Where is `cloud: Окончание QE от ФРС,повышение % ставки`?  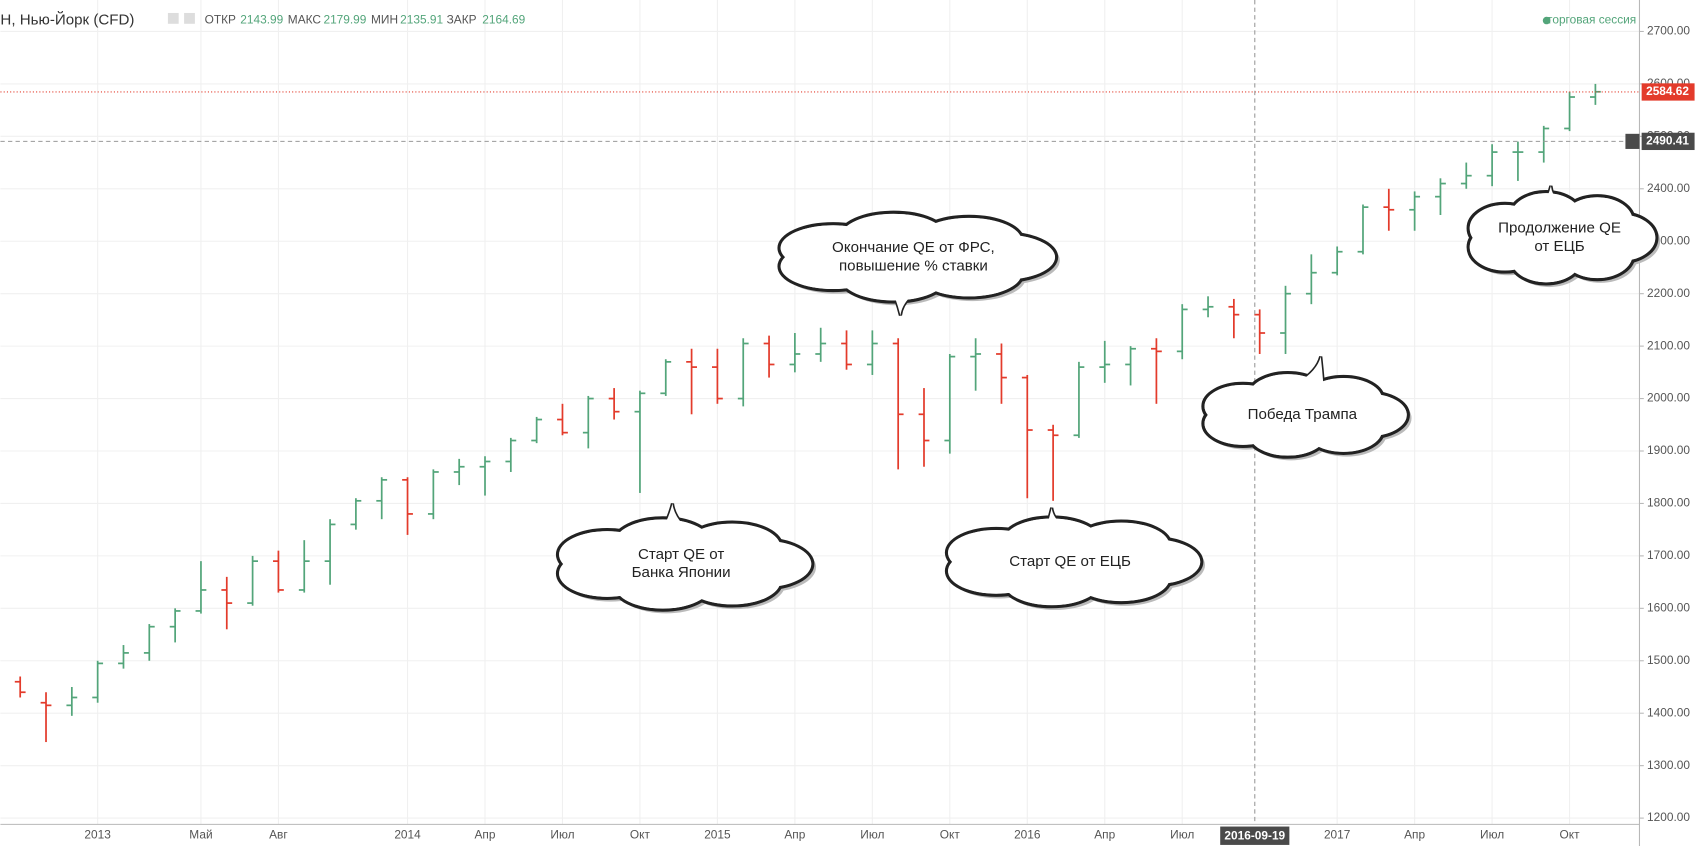 cloud: Окончание QE от ФРС,повышение % ставки is located at coordinates (918, 263).